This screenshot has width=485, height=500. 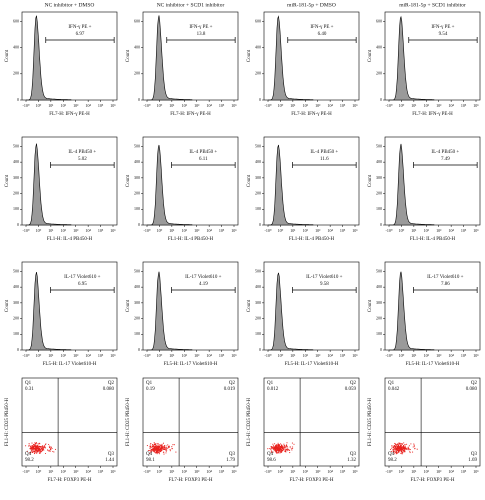 What do you see at coordinates (82, 277) in the screenshot?
I see `gate-label: IL-17 Violet610 +` at bounding box center [82, 277].